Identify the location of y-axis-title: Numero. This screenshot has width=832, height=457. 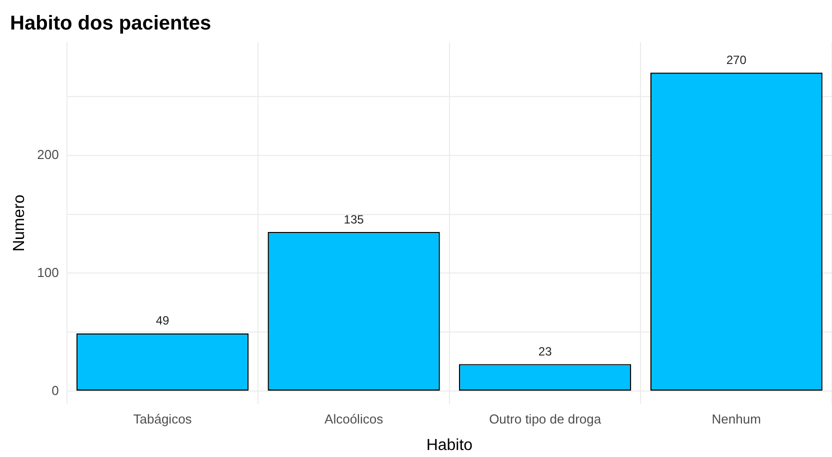
(19, 223).